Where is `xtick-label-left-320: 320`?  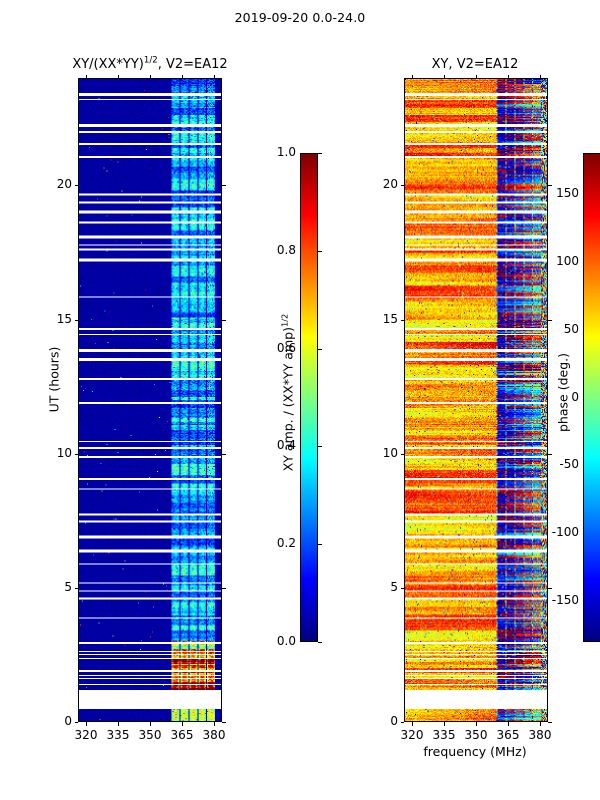
xtick-label-left-320: 320 is located at coordinates (86, 735).